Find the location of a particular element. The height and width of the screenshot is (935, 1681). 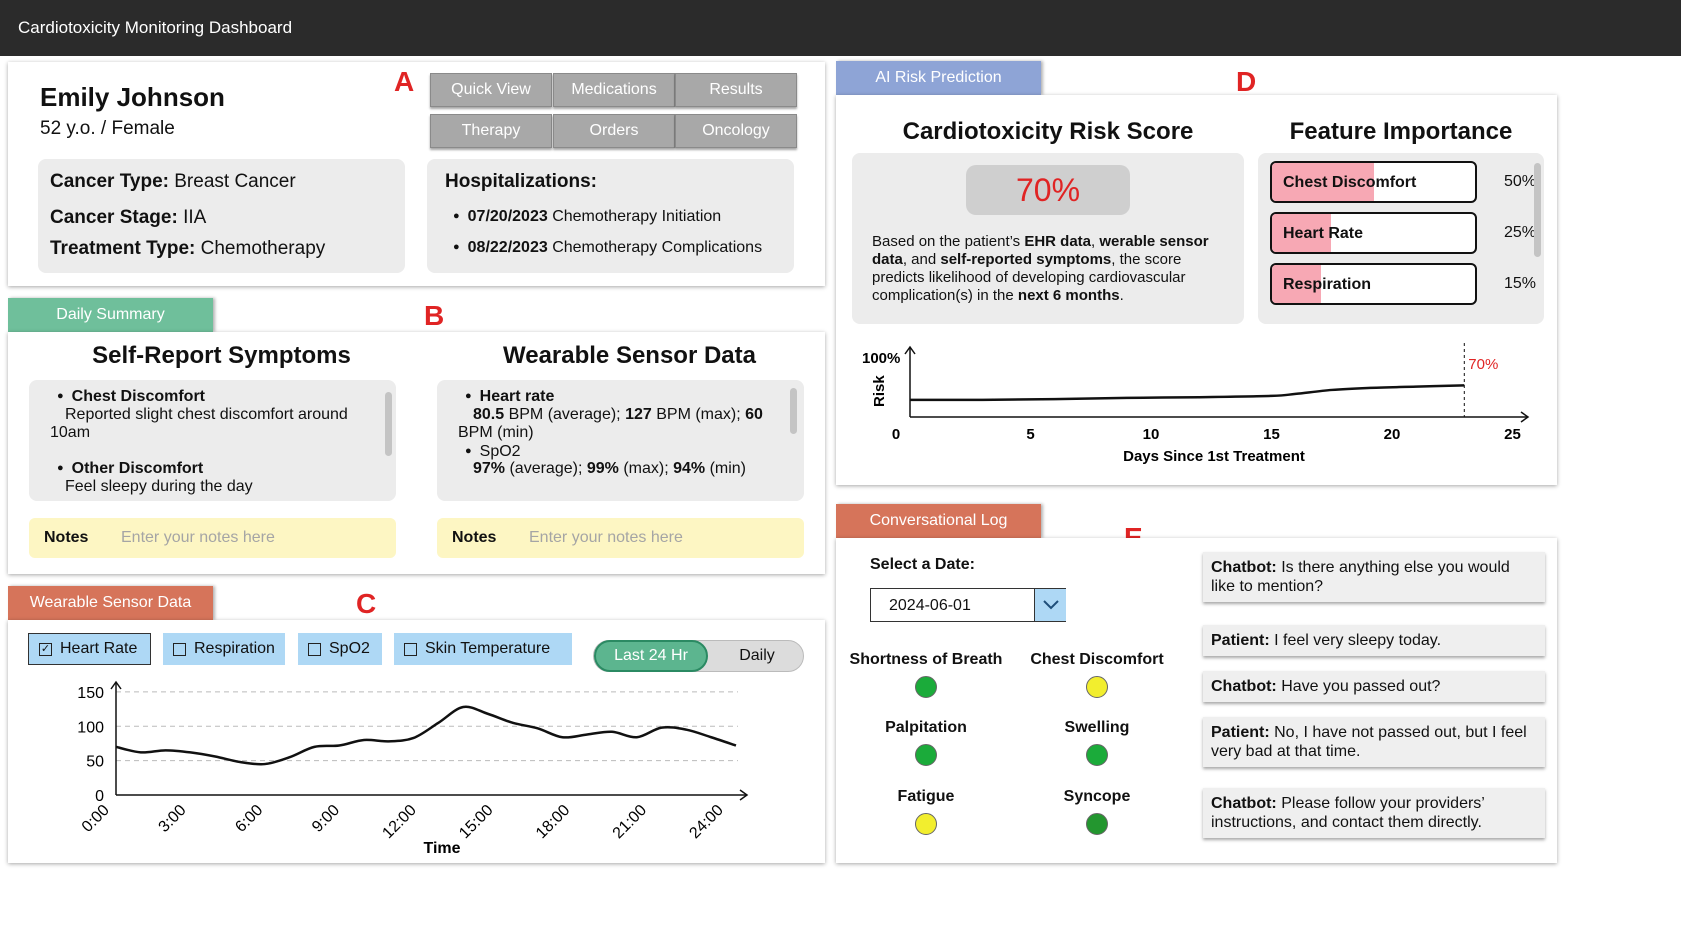

x-tick-label: 20 is located at coordinates (1392, 434).